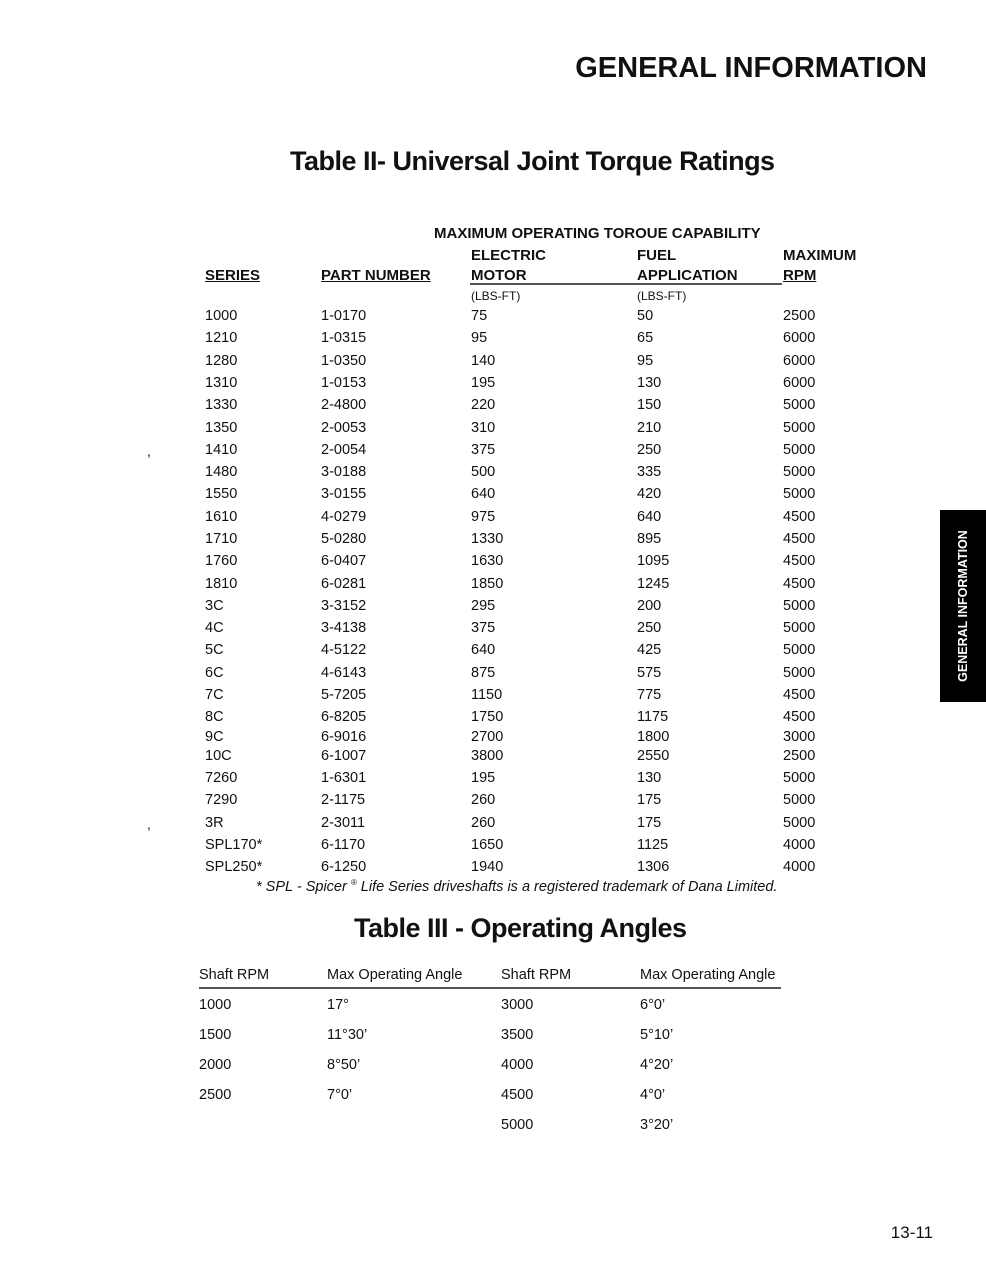 The image size is (986, 1280). Describe the element at coordinates (649, 472) in the screenshot. I see `cell-fuel-application: 335` at that location.